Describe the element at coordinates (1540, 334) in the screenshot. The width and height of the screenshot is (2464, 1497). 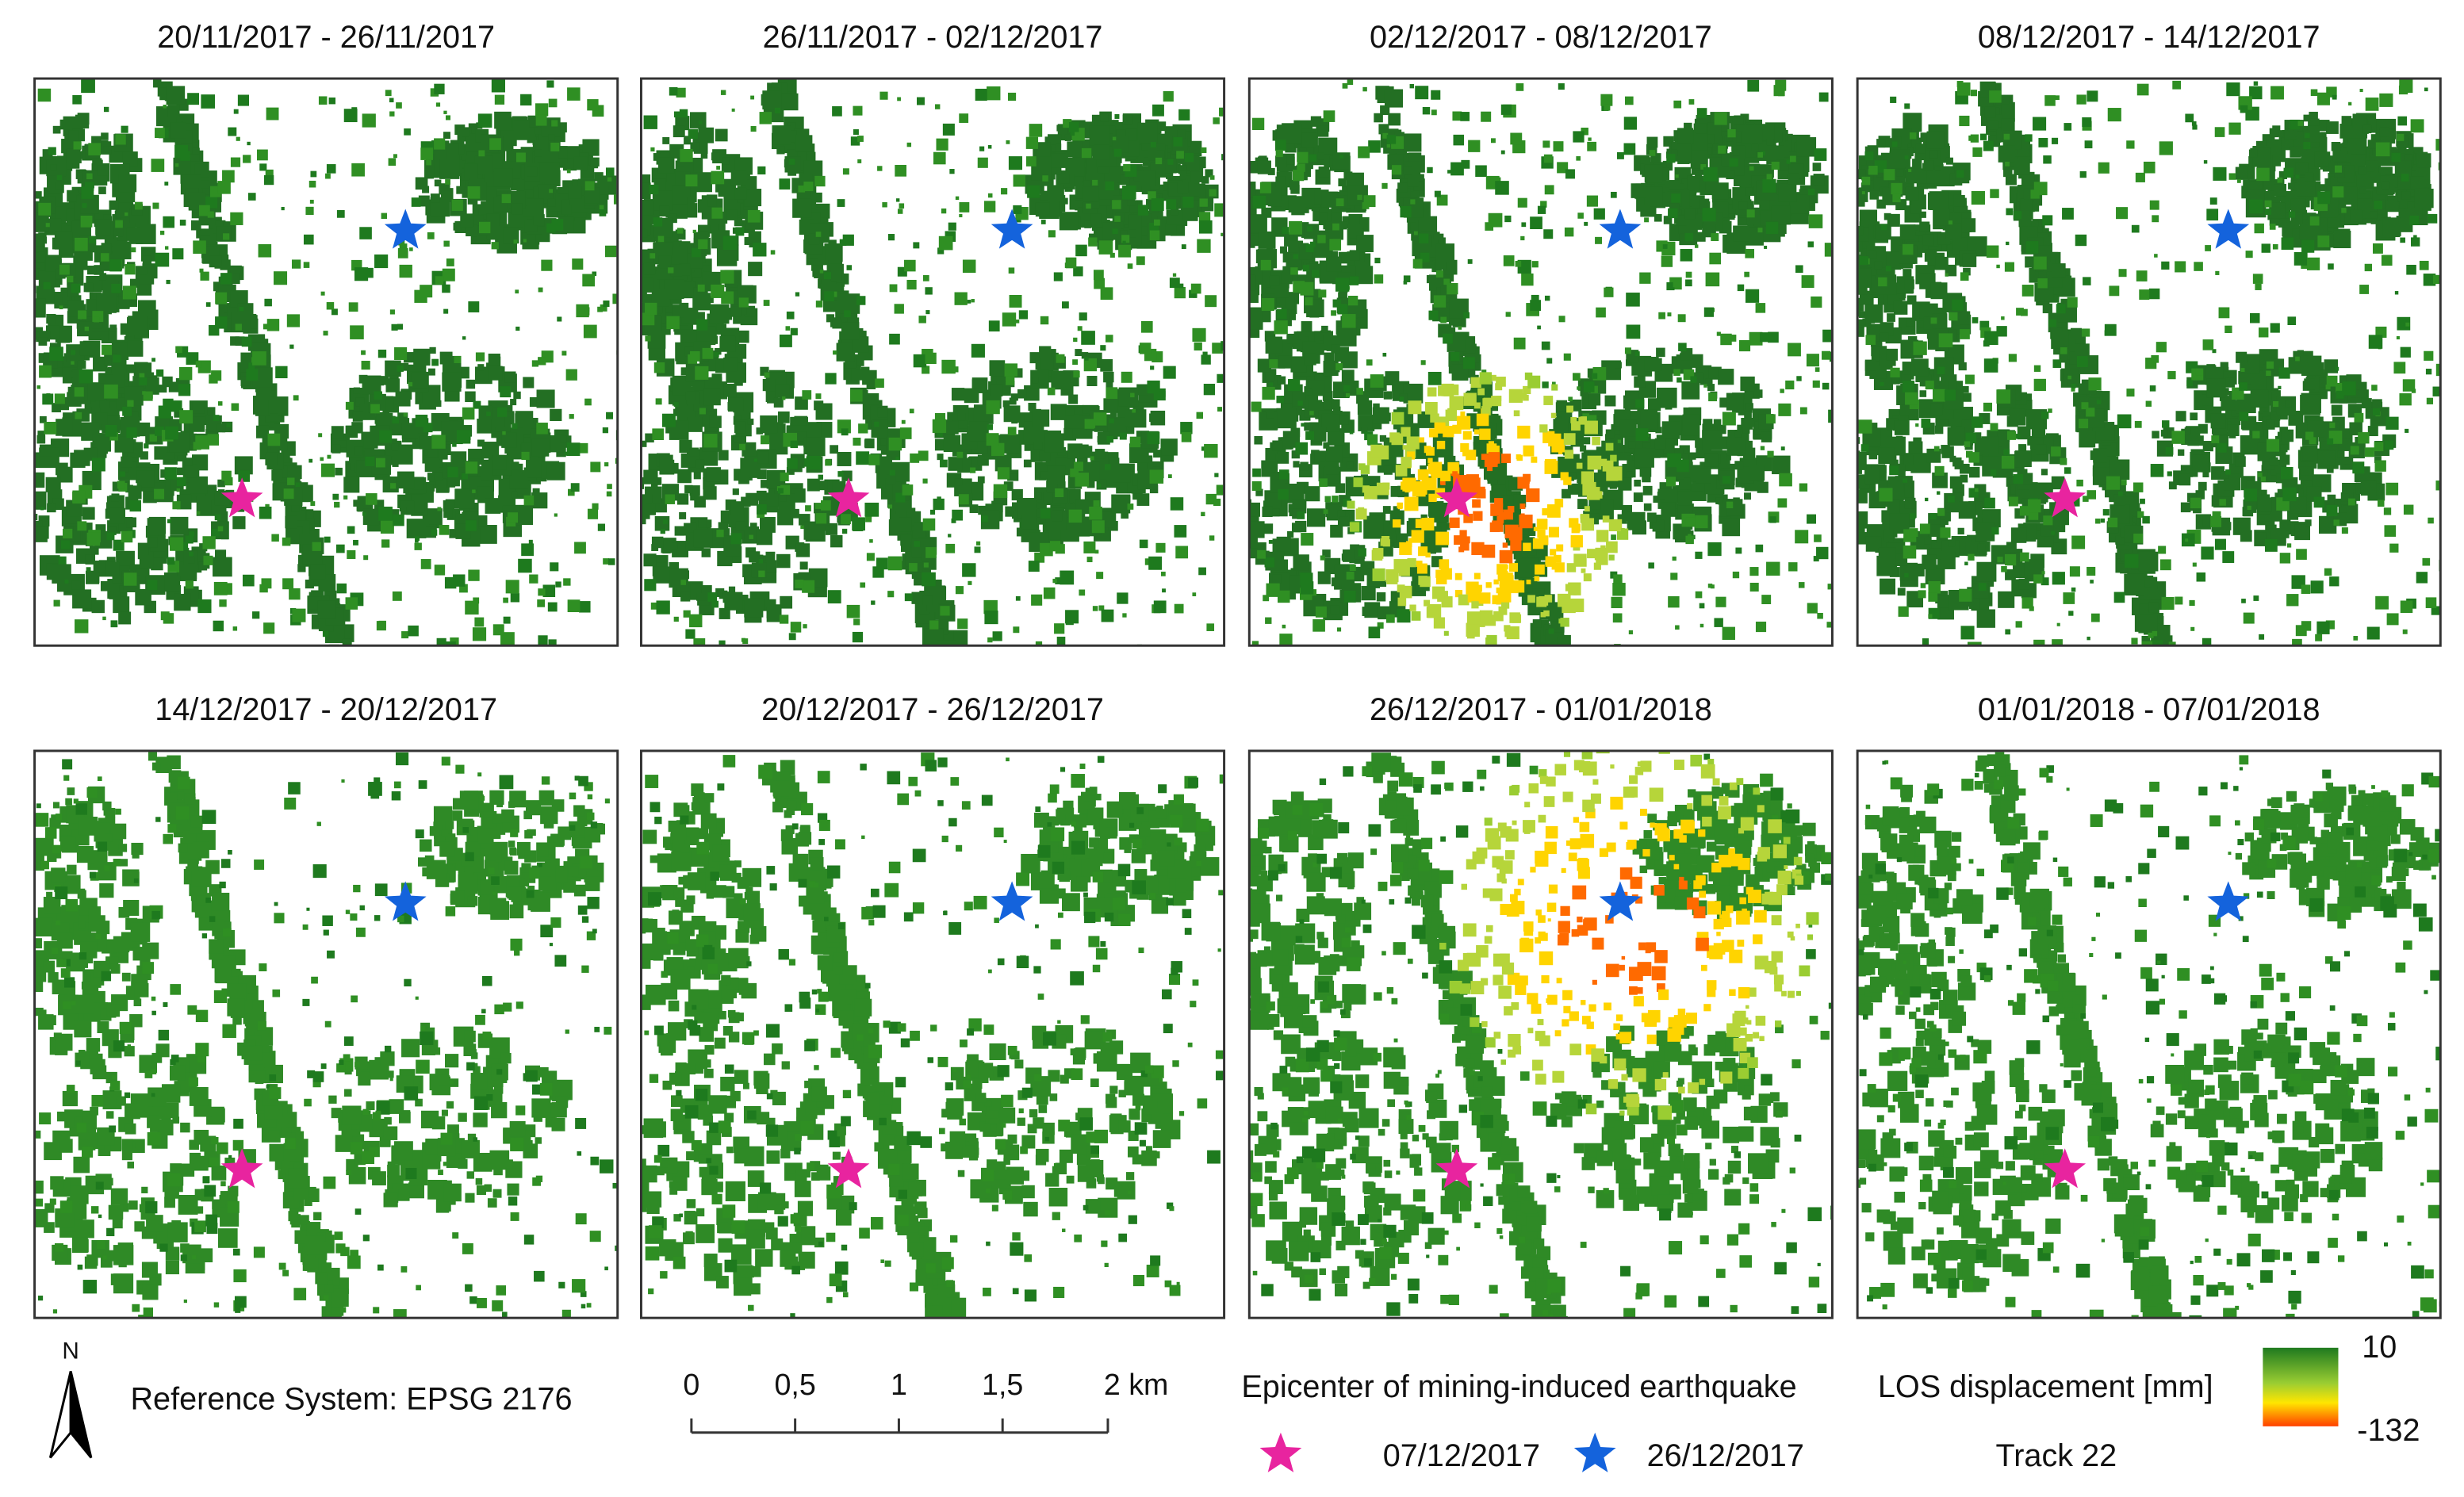
I see `map-panel: 02/12/2017 - 08/12/2017` at that location.